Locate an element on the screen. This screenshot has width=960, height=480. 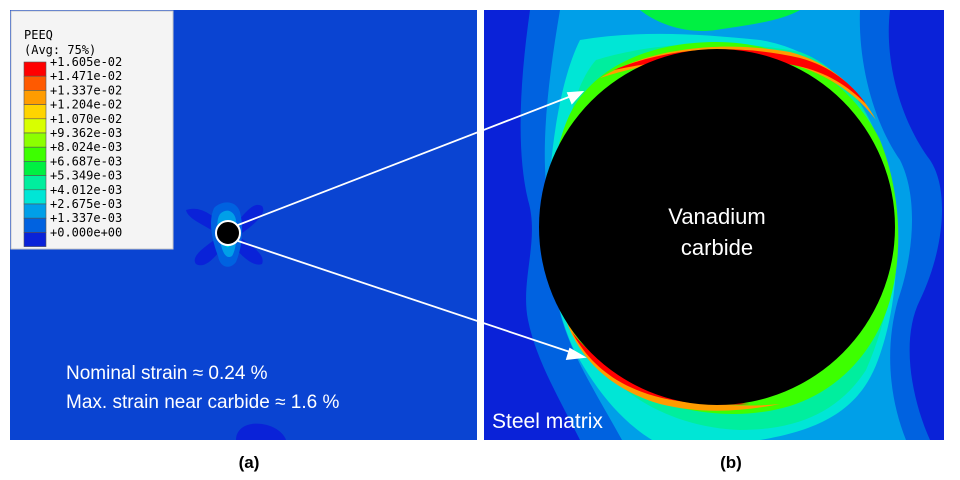
legend-label: +1.070e-02 is located at coordinates (86, 119).